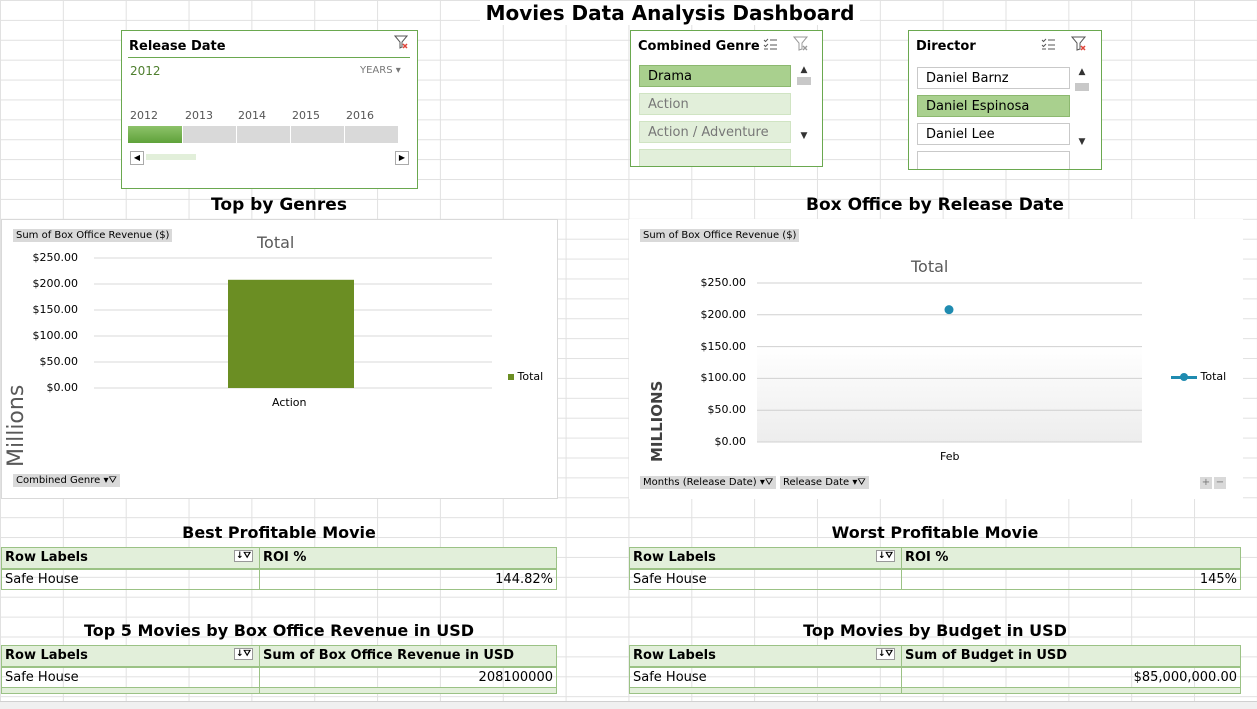 The image size is (1257, 709). Describe the element at coordinates (993, 78) in the screenshot. I see `director-item: Daniel Barnz` at that location.